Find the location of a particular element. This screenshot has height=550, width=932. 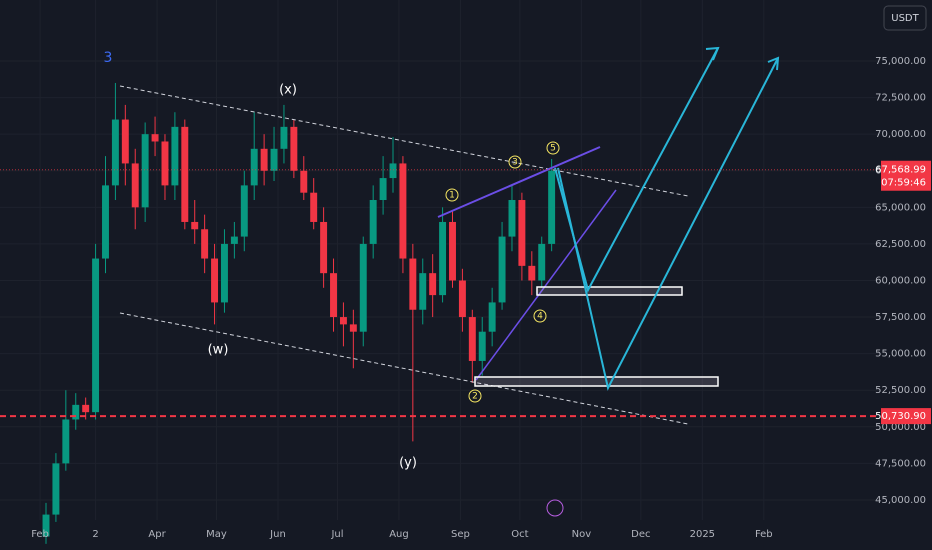

channel-top is located at coordinates (404, 141).